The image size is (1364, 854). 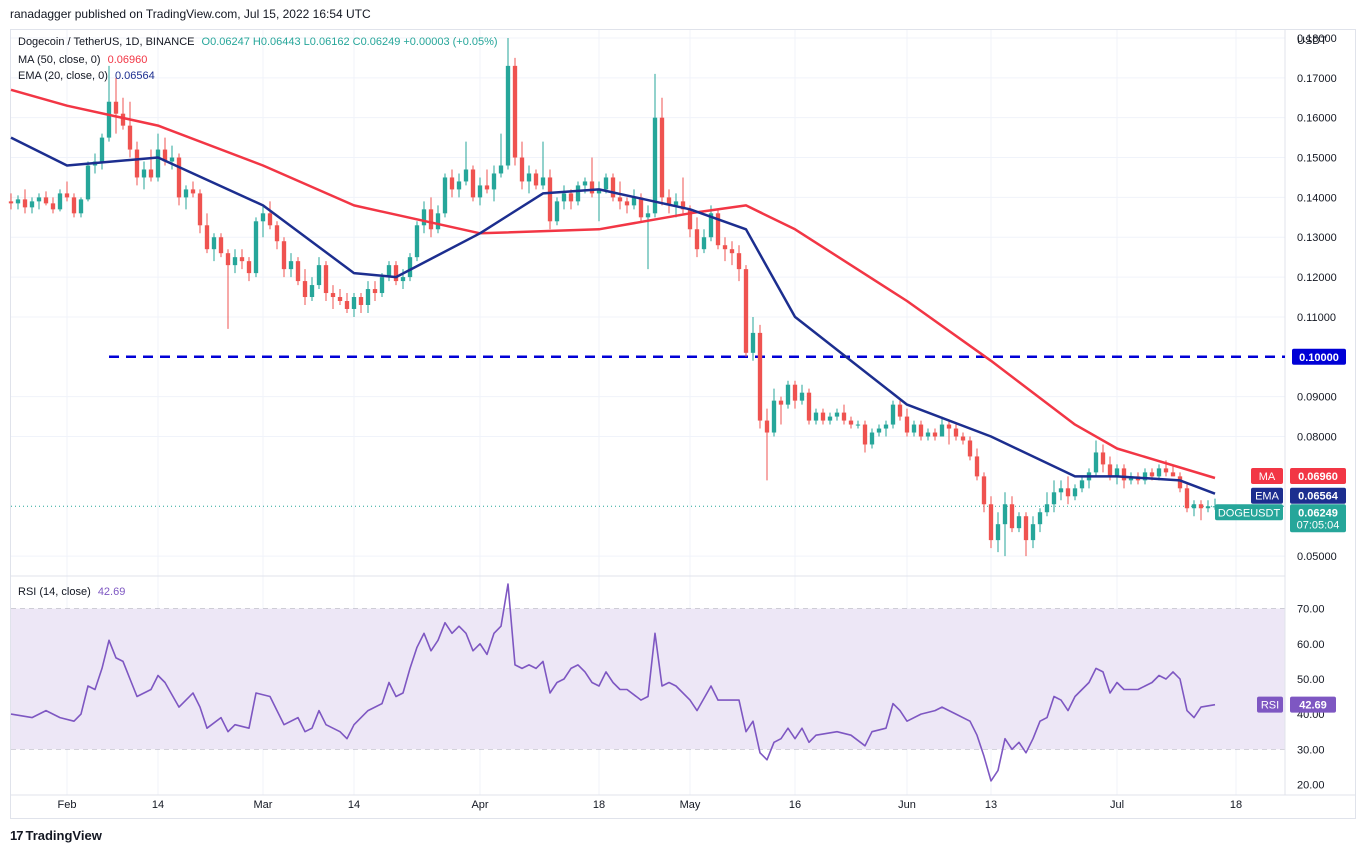 I want to click on price-tag-value-label: 0.06960, so click(x=1318, y=477).